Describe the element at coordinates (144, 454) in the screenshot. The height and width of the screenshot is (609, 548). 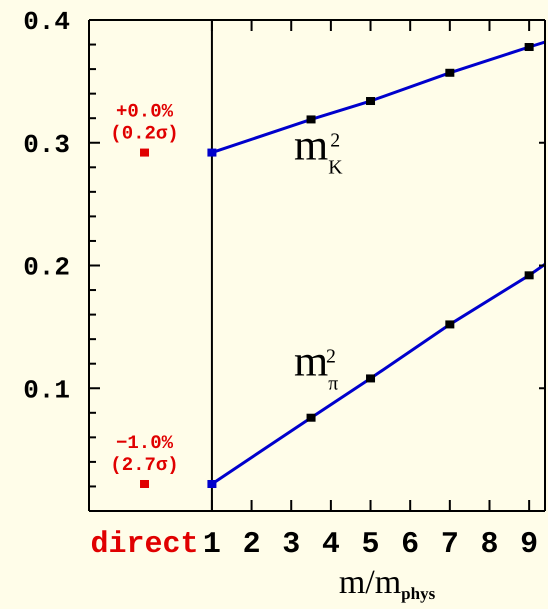
I see `data-label: −1.0% (2.7σ)` at that location.